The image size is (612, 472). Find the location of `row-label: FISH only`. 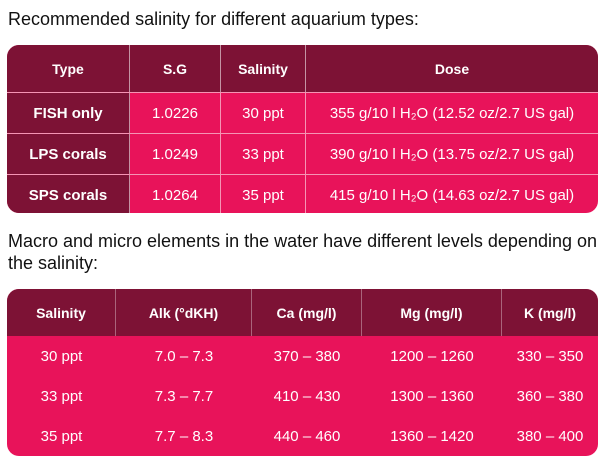

row-label: FISH only is located at coordinates (68, 113).